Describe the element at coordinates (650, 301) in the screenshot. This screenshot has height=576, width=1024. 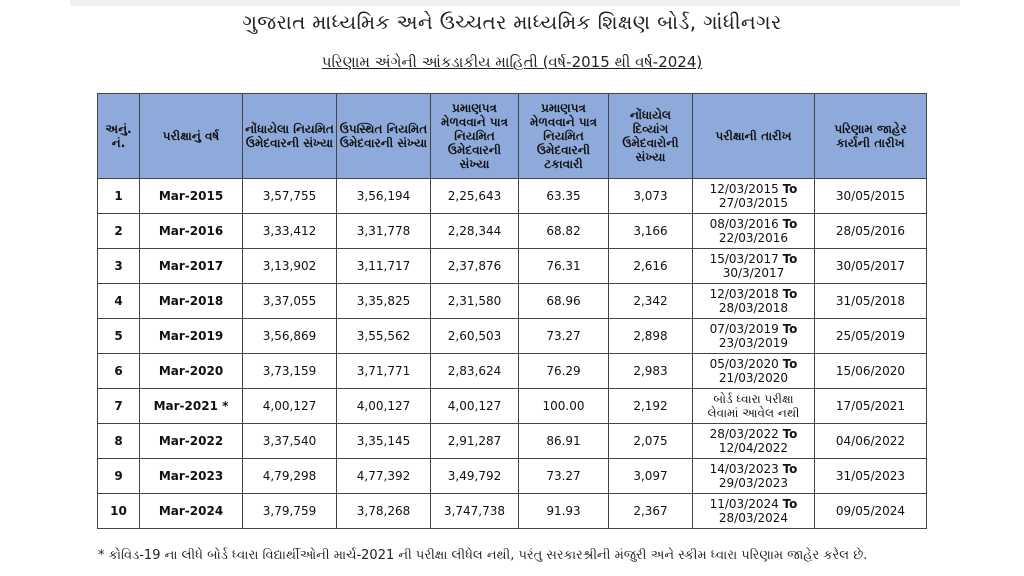
I see `cell-divyang: 2,342` at that location.